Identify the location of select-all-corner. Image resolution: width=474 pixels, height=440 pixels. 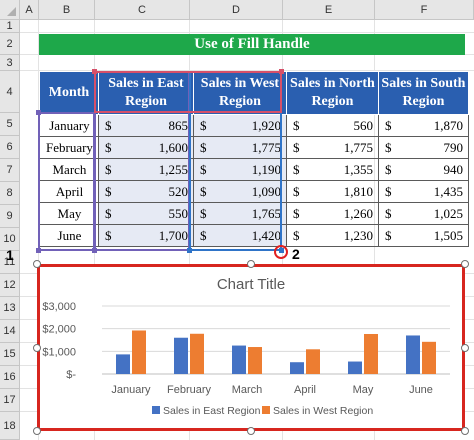
(10, 10).